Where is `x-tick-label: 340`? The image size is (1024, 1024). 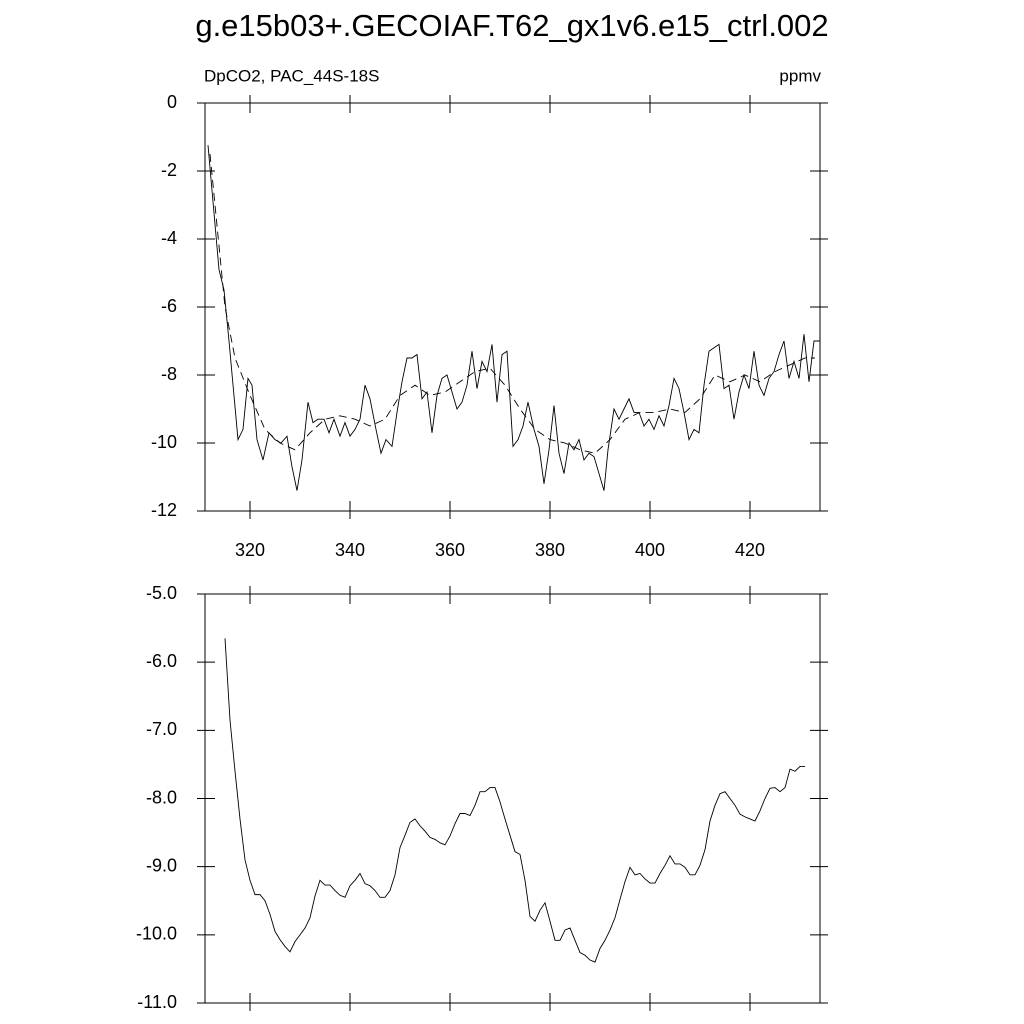 x-tick-label: 340 is located at coordinates (350, 550).